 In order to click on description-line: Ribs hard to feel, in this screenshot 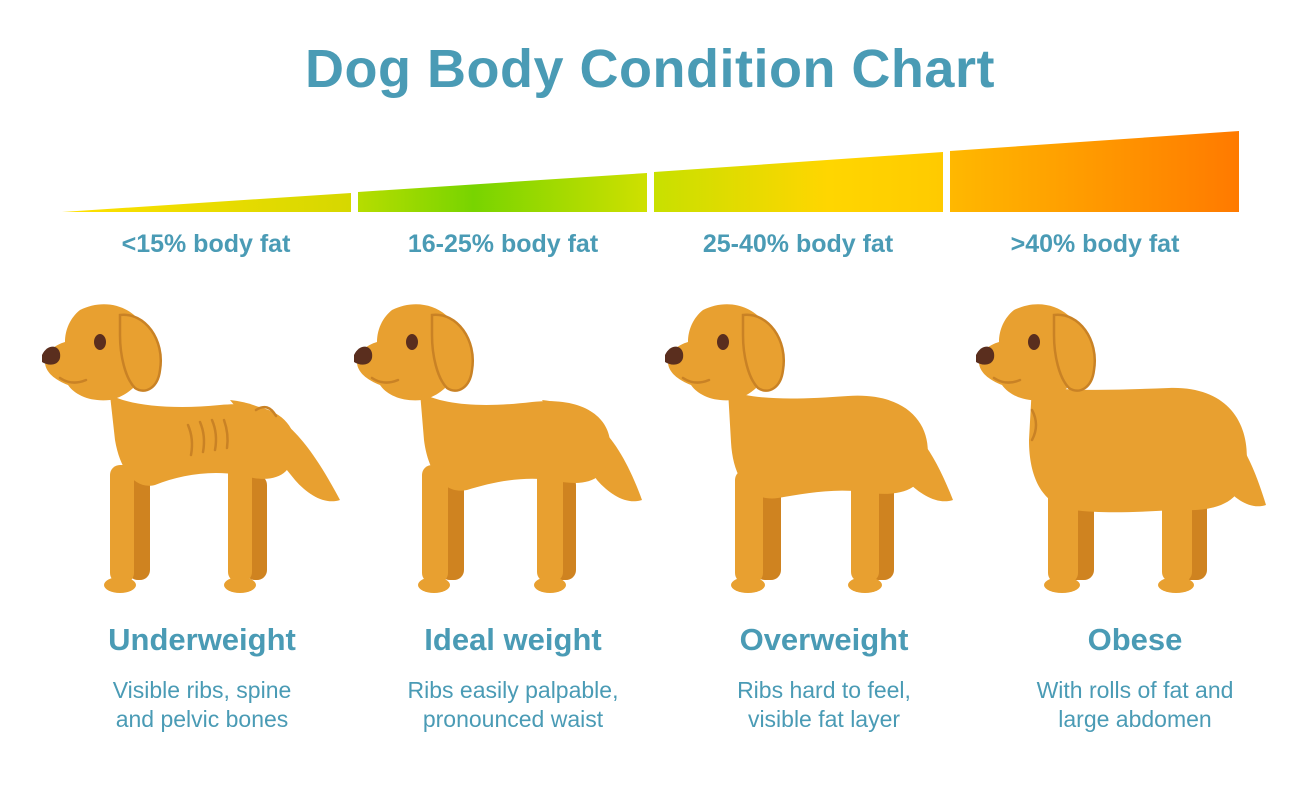, I will do `click(824, 690)`.